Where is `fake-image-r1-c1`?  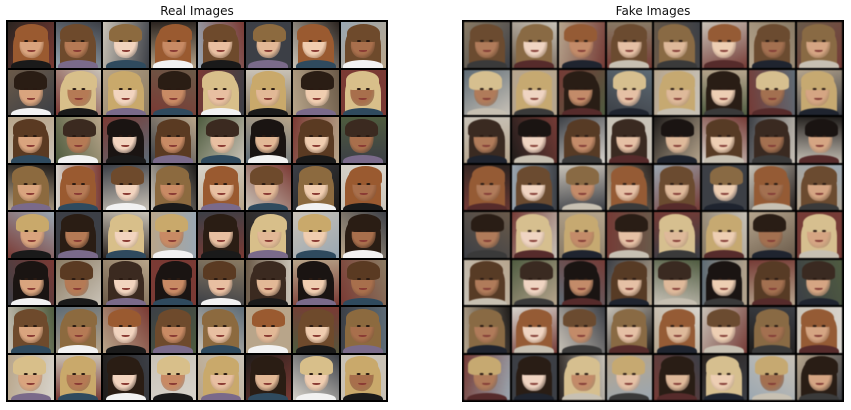 fake-image-r1-c1 is located at coordinates (487, 45).